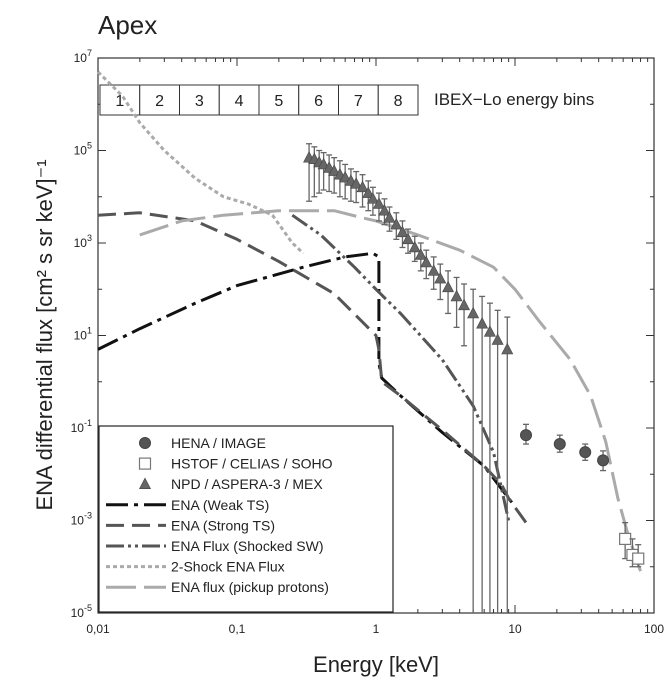 The width and height of the screenshot is (665, 681). I want to click on energy-bin-boxes: 1 2 3 4 5 6 7 8, so click(259, 100).